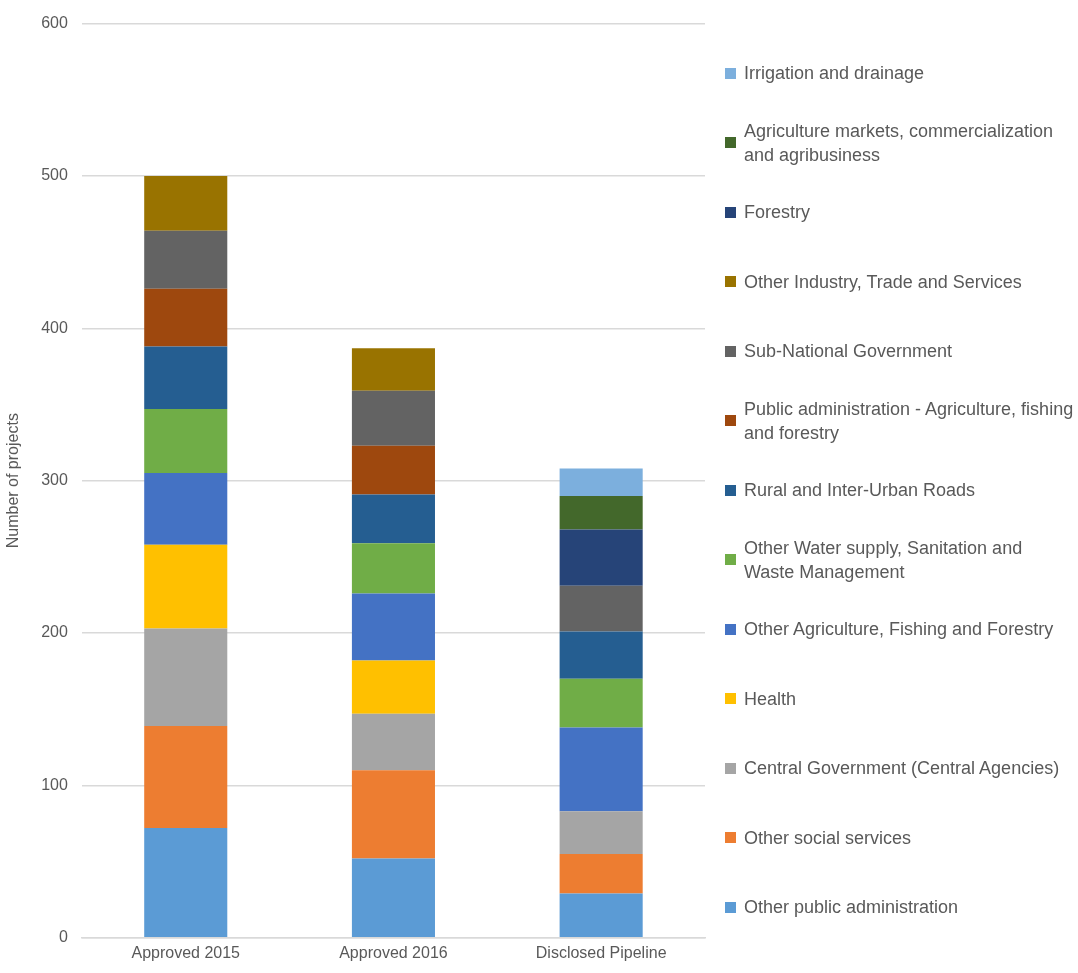 The image size is (1078, 973). I want to click on y-tick-label: 400, so click(54, 327).